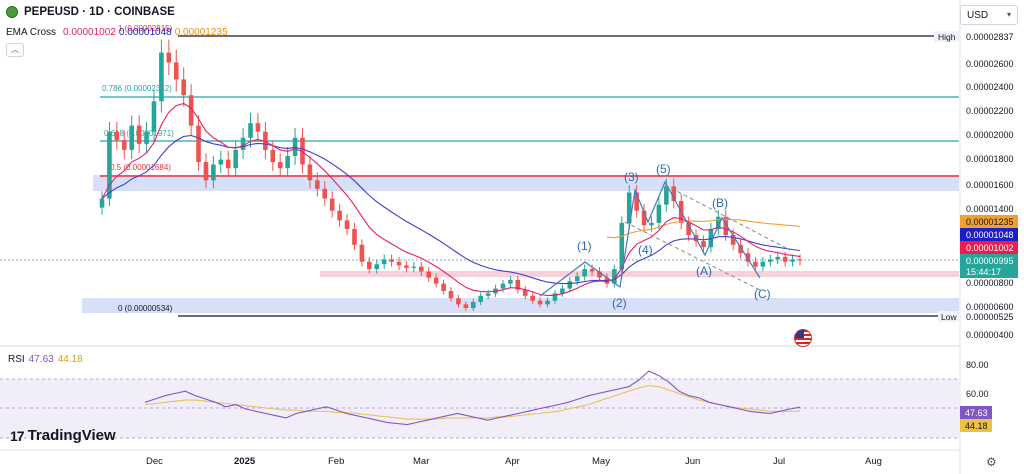 The height and width of the screenshot is (474, 1024). I want to click on wave-label: (C), so click(762, 294).